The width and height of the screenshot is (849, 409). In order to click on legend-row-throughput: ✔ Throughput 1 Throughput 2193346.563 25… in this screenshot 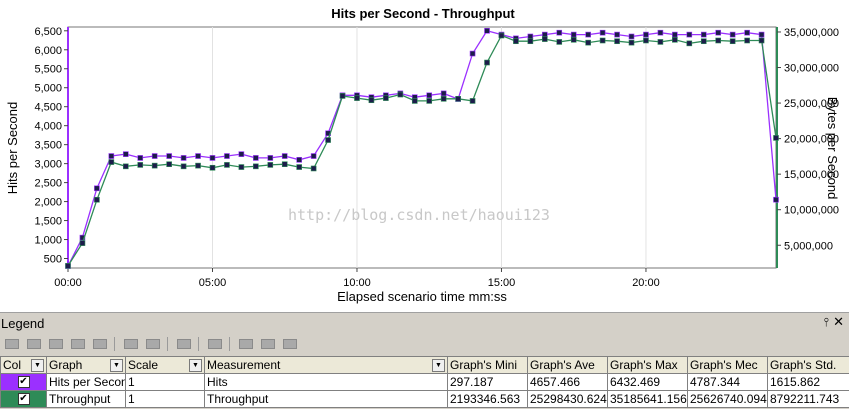, I will do `click(425, 399)`.